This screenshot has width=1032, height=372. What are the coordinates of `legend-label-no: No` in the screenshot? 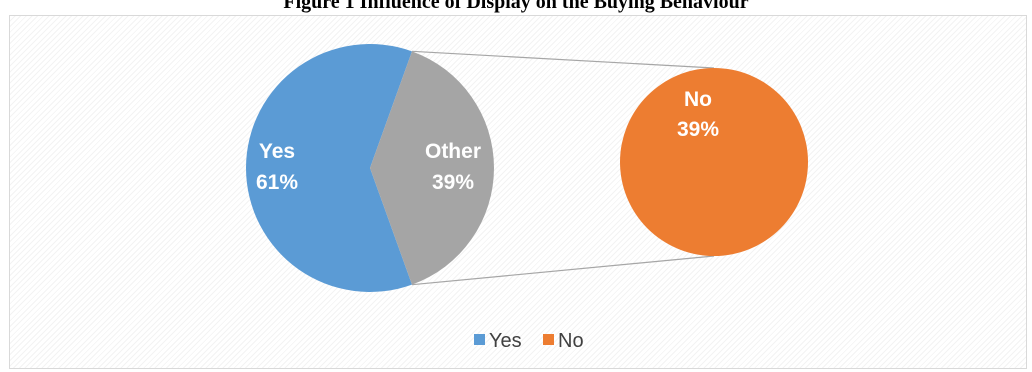 It's located at (571, 341).